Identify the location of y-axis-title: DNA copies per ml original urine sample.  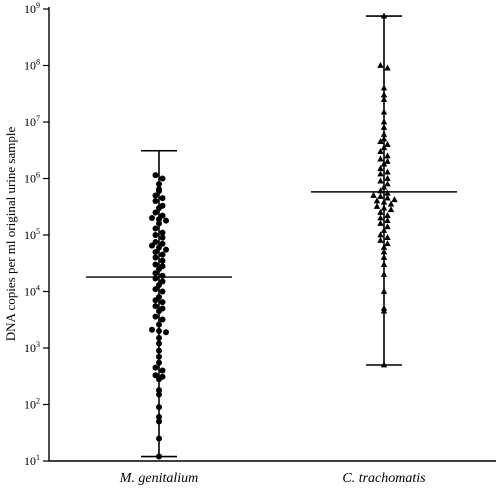
(10, 234).